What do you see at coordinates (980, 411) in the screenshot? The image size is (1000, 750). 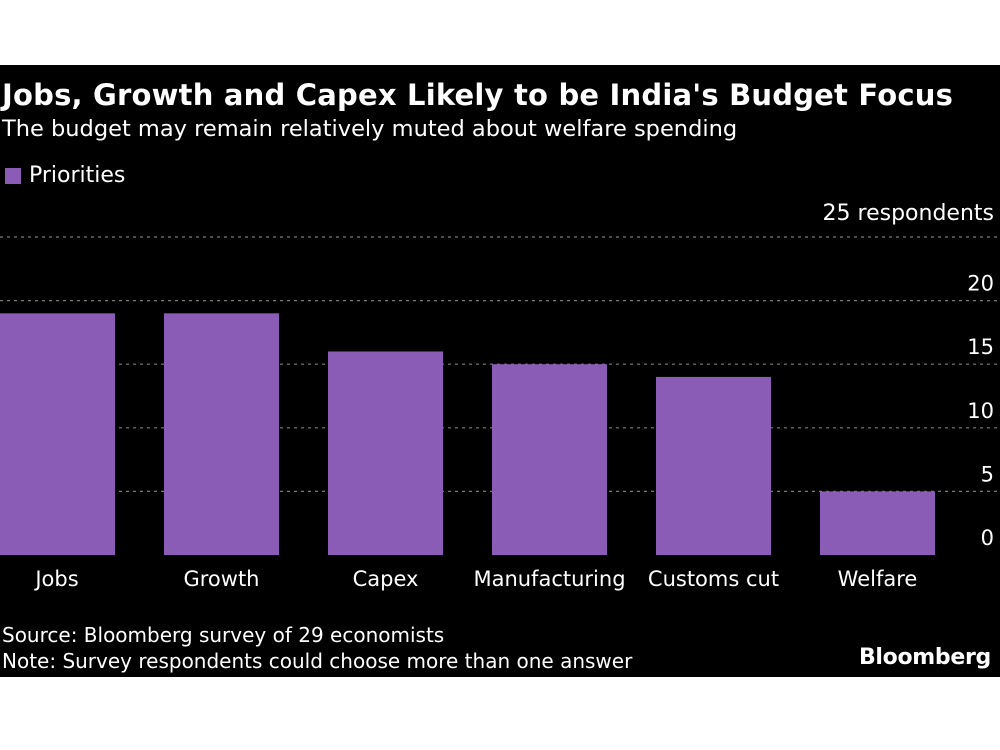 I see `y-tick-label: 10` at bounding box center [980, 411].